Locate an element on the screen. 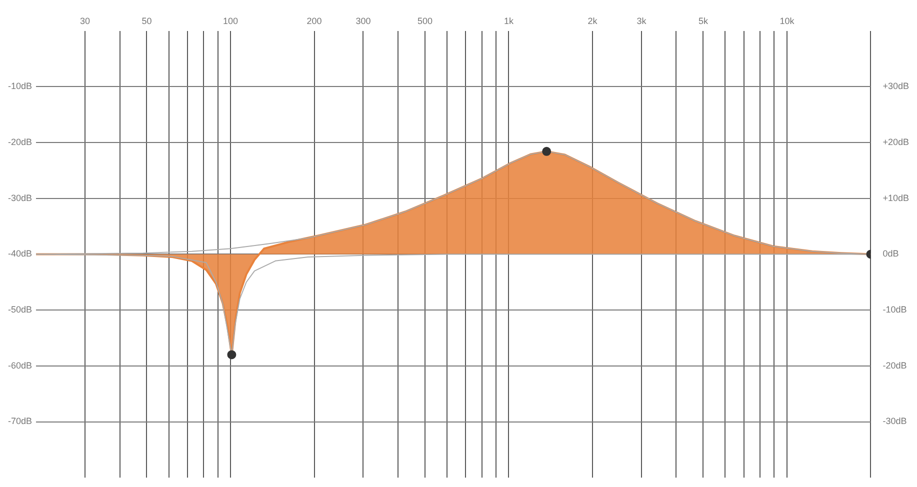  y2-tick-label: +20dB is located at coordinates (896, 141).